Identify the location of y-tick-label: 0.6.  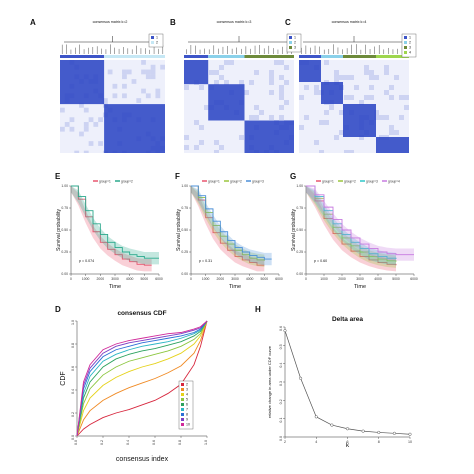
(281, 328).